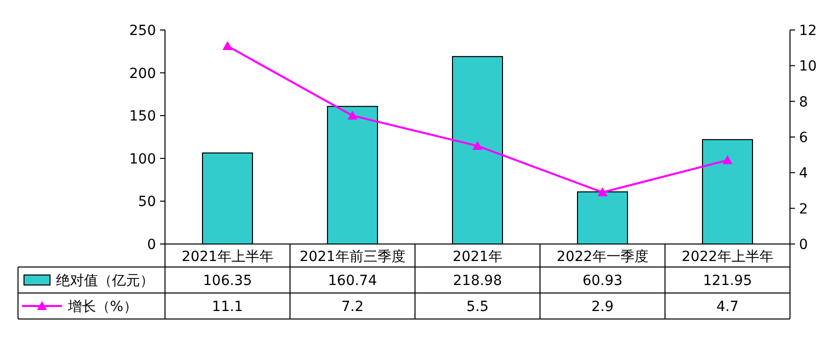 Image resolution: width=836 pixels, height=337 pixels. I want to click on data-label: 4.7, so click(727, 307).